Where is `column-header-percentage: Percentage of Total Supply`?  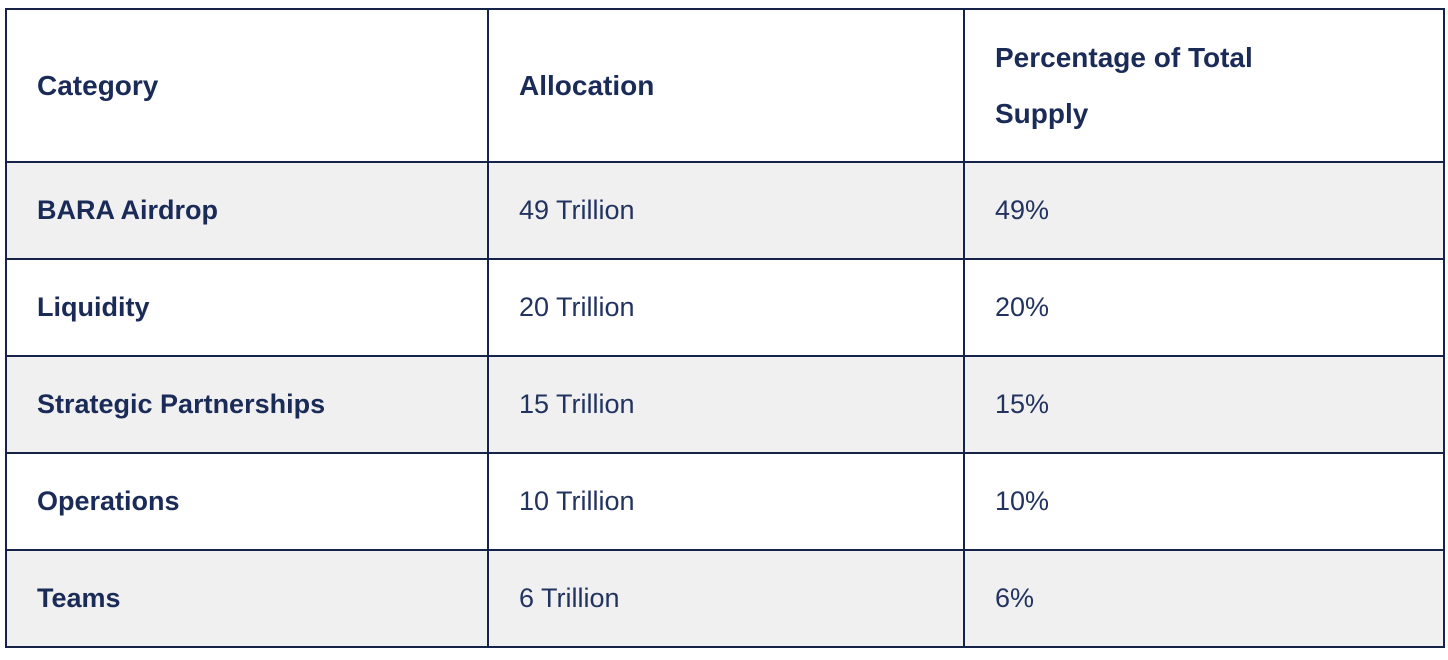 column-header-percentage: Percentage of Total Supply is located at coordinates (1204, 85).